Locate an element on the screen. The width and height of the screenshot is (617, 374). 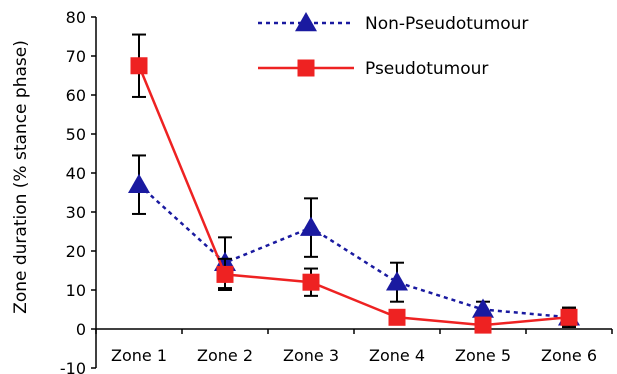
y-tick-label: 40 is located at coordinates (76, 173).